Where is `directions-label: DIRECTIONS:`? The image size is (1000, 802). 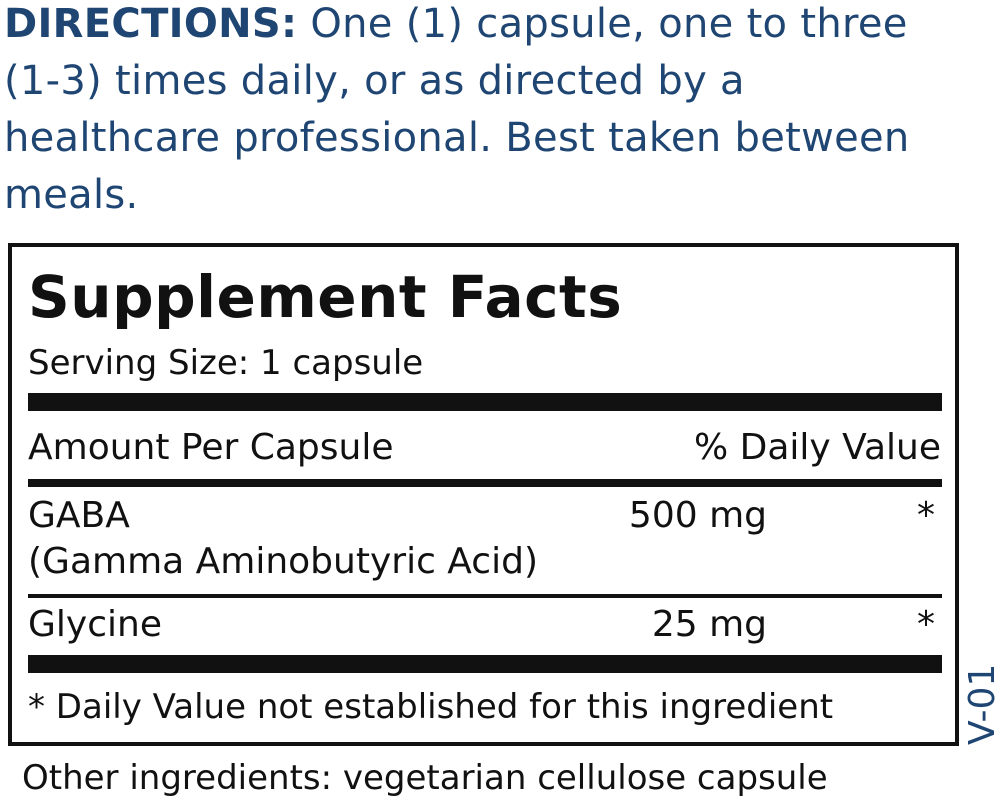 directions-label: DIRECTIONS: is located at coordinates (151, 24).